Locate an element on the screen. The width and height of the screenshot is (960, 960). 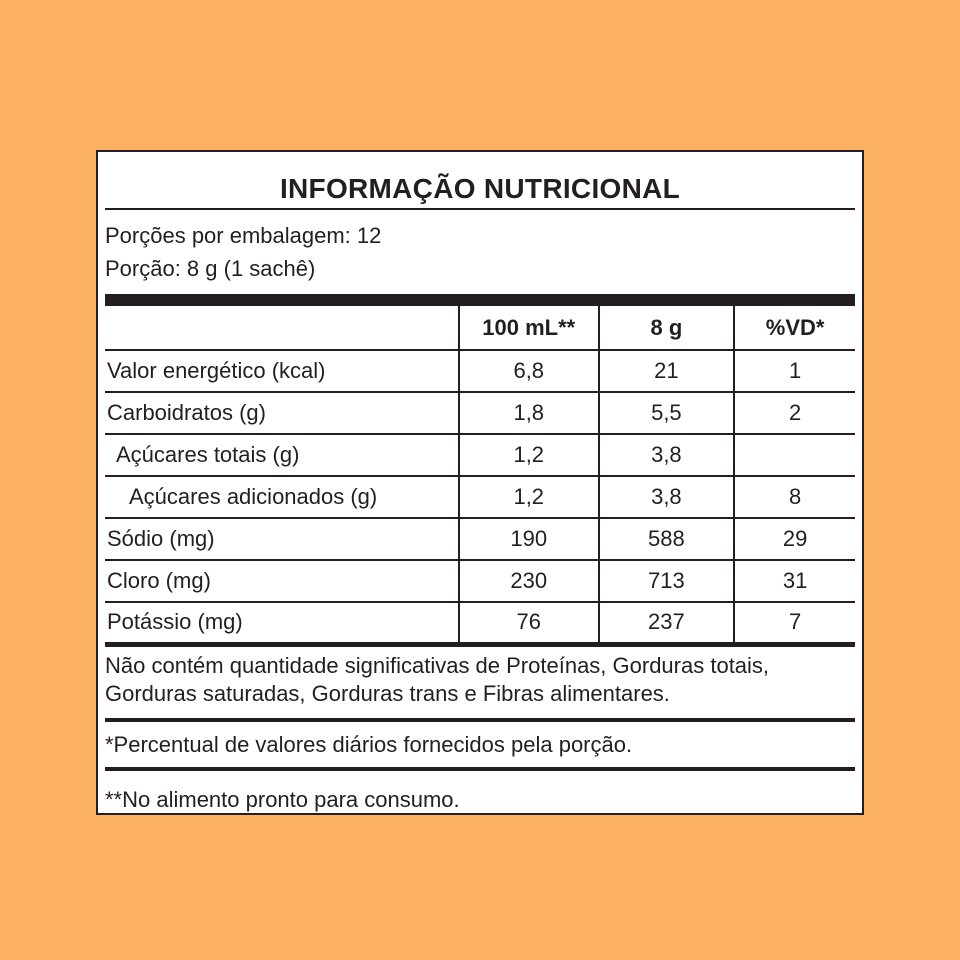
nutrient-name: Valor energético (kcal) is located at coordinates (282, 370).